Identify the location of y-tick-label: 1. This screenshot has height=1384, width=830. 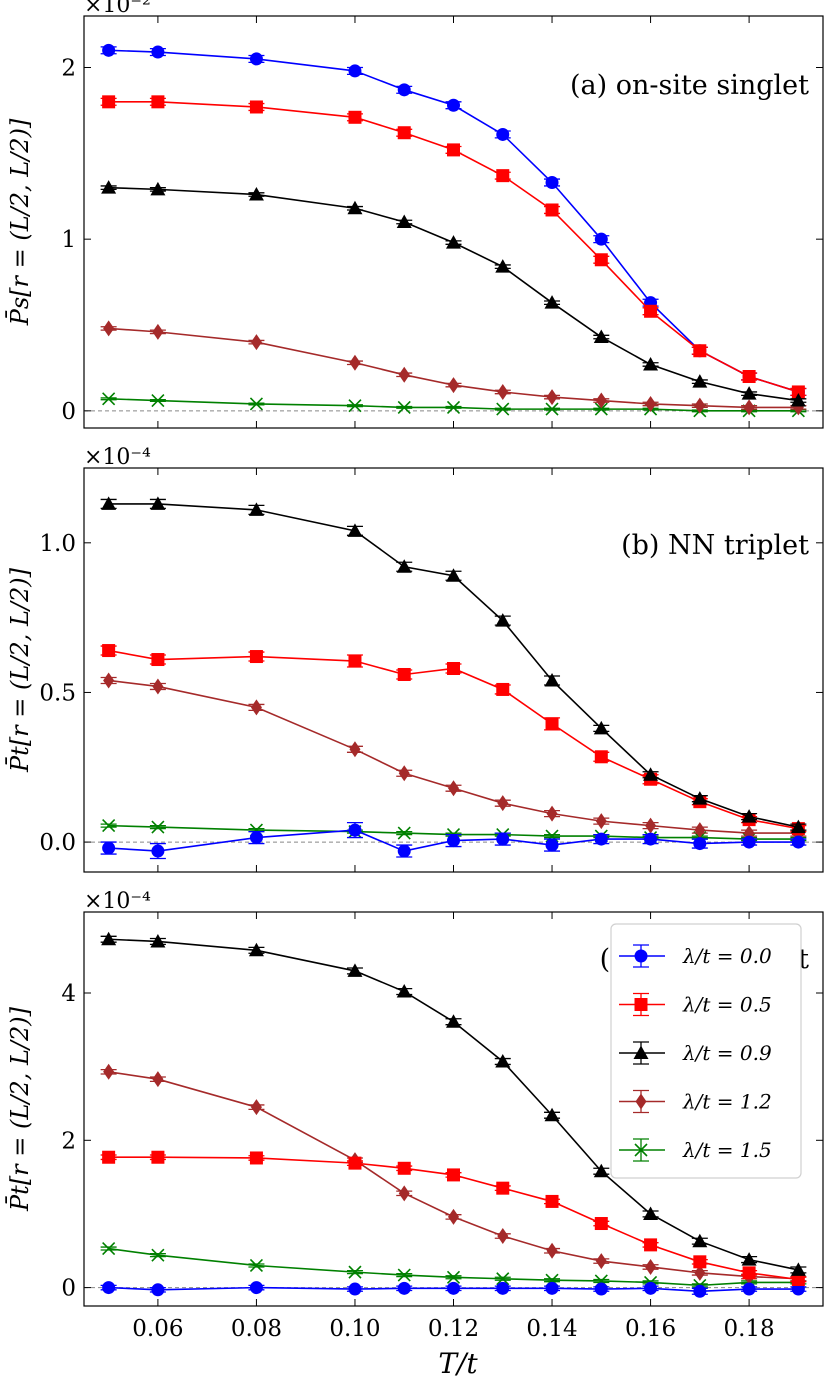
(68, 240).